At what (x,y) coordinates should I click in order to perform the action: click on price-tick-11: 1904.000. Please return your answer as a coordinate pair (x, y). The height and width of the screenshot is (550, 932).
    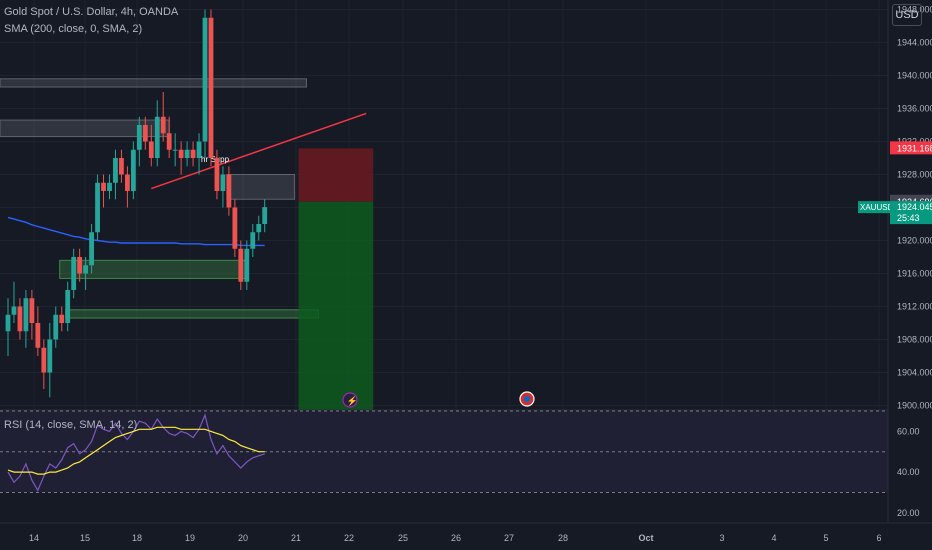
    Looking at the image, I should click on (914, 373).